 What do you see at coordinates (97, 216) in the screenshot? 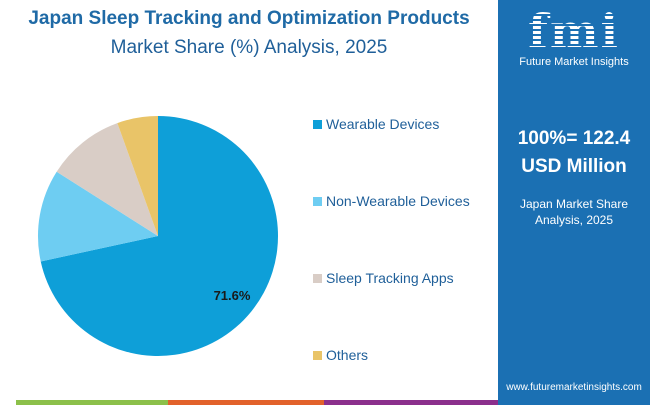
I see `pie-slice-non-wearable-devices` at bounding box center [97, 216].